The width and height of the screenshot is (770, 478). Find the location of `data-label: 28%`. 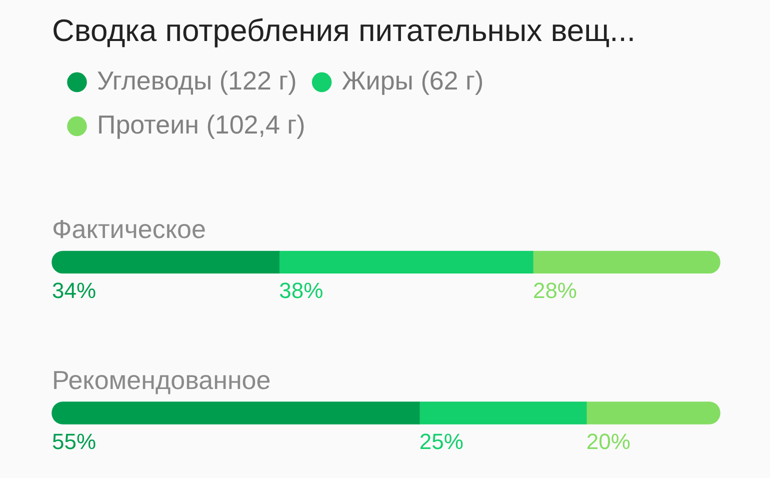

data-label: 28% is located at coordinates (555, 291).